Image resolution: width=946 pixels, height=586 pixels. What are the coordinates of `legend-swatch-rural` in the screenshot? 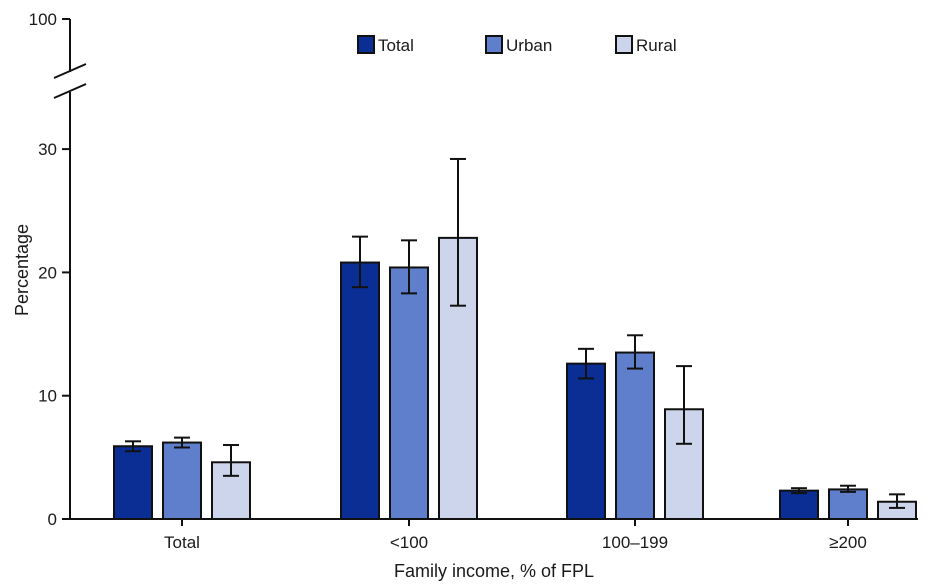 It's located at (624, 44).